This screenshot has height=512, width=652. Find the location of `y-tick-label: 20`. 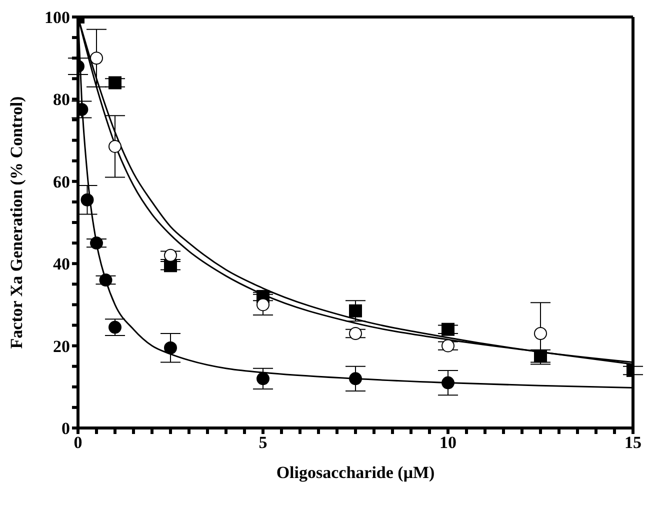

y-tick-label: 20 is located at coordinates (61, 346).